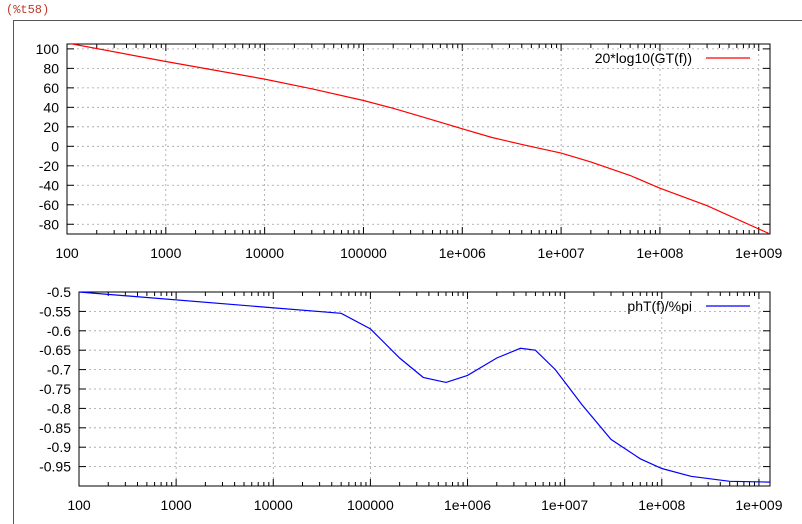 The width and height of the screenshot is (802, 524). What do you see at coordinates (49, 224) in the screenshot?
I see `y-tick-label: -80` at bounding box center [49, 224].